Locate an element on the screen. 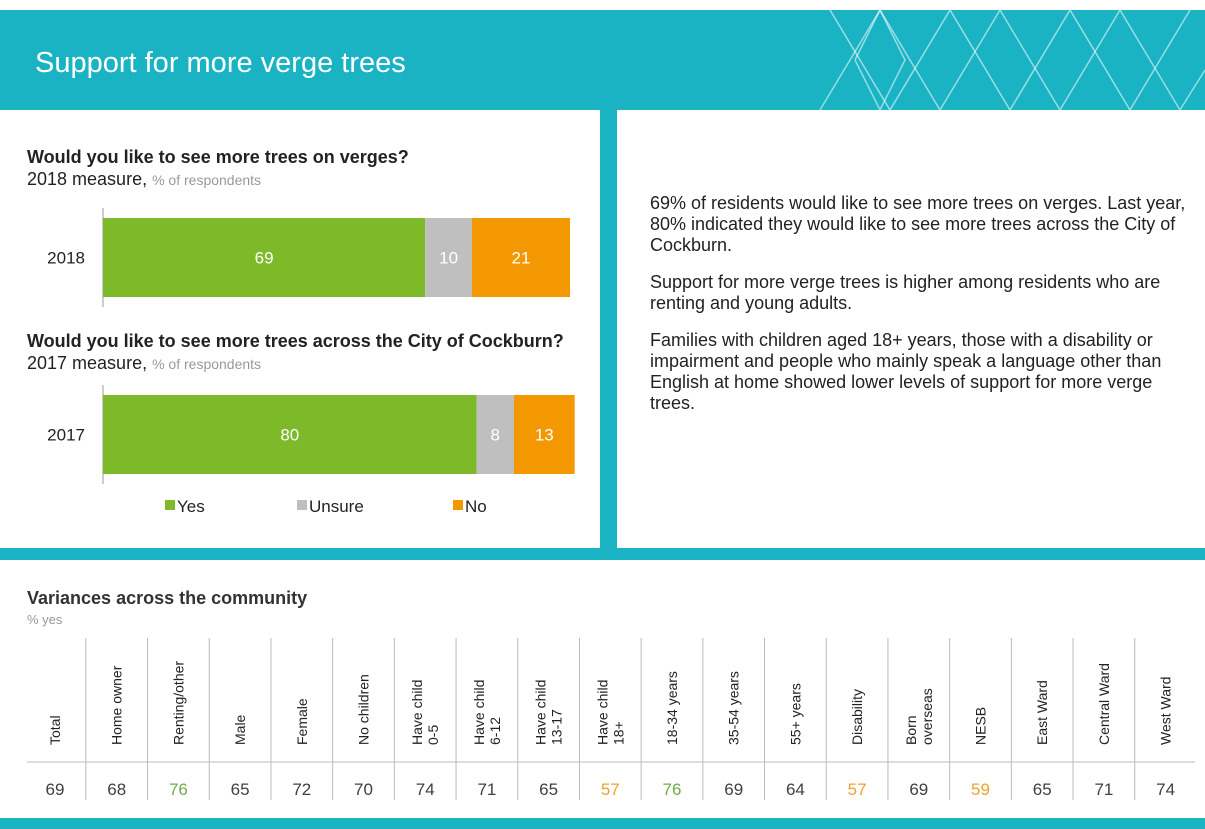 This screenshot has width=1205, height=829. page-title: Support for more verge trees is located at coordinates (220, 63).